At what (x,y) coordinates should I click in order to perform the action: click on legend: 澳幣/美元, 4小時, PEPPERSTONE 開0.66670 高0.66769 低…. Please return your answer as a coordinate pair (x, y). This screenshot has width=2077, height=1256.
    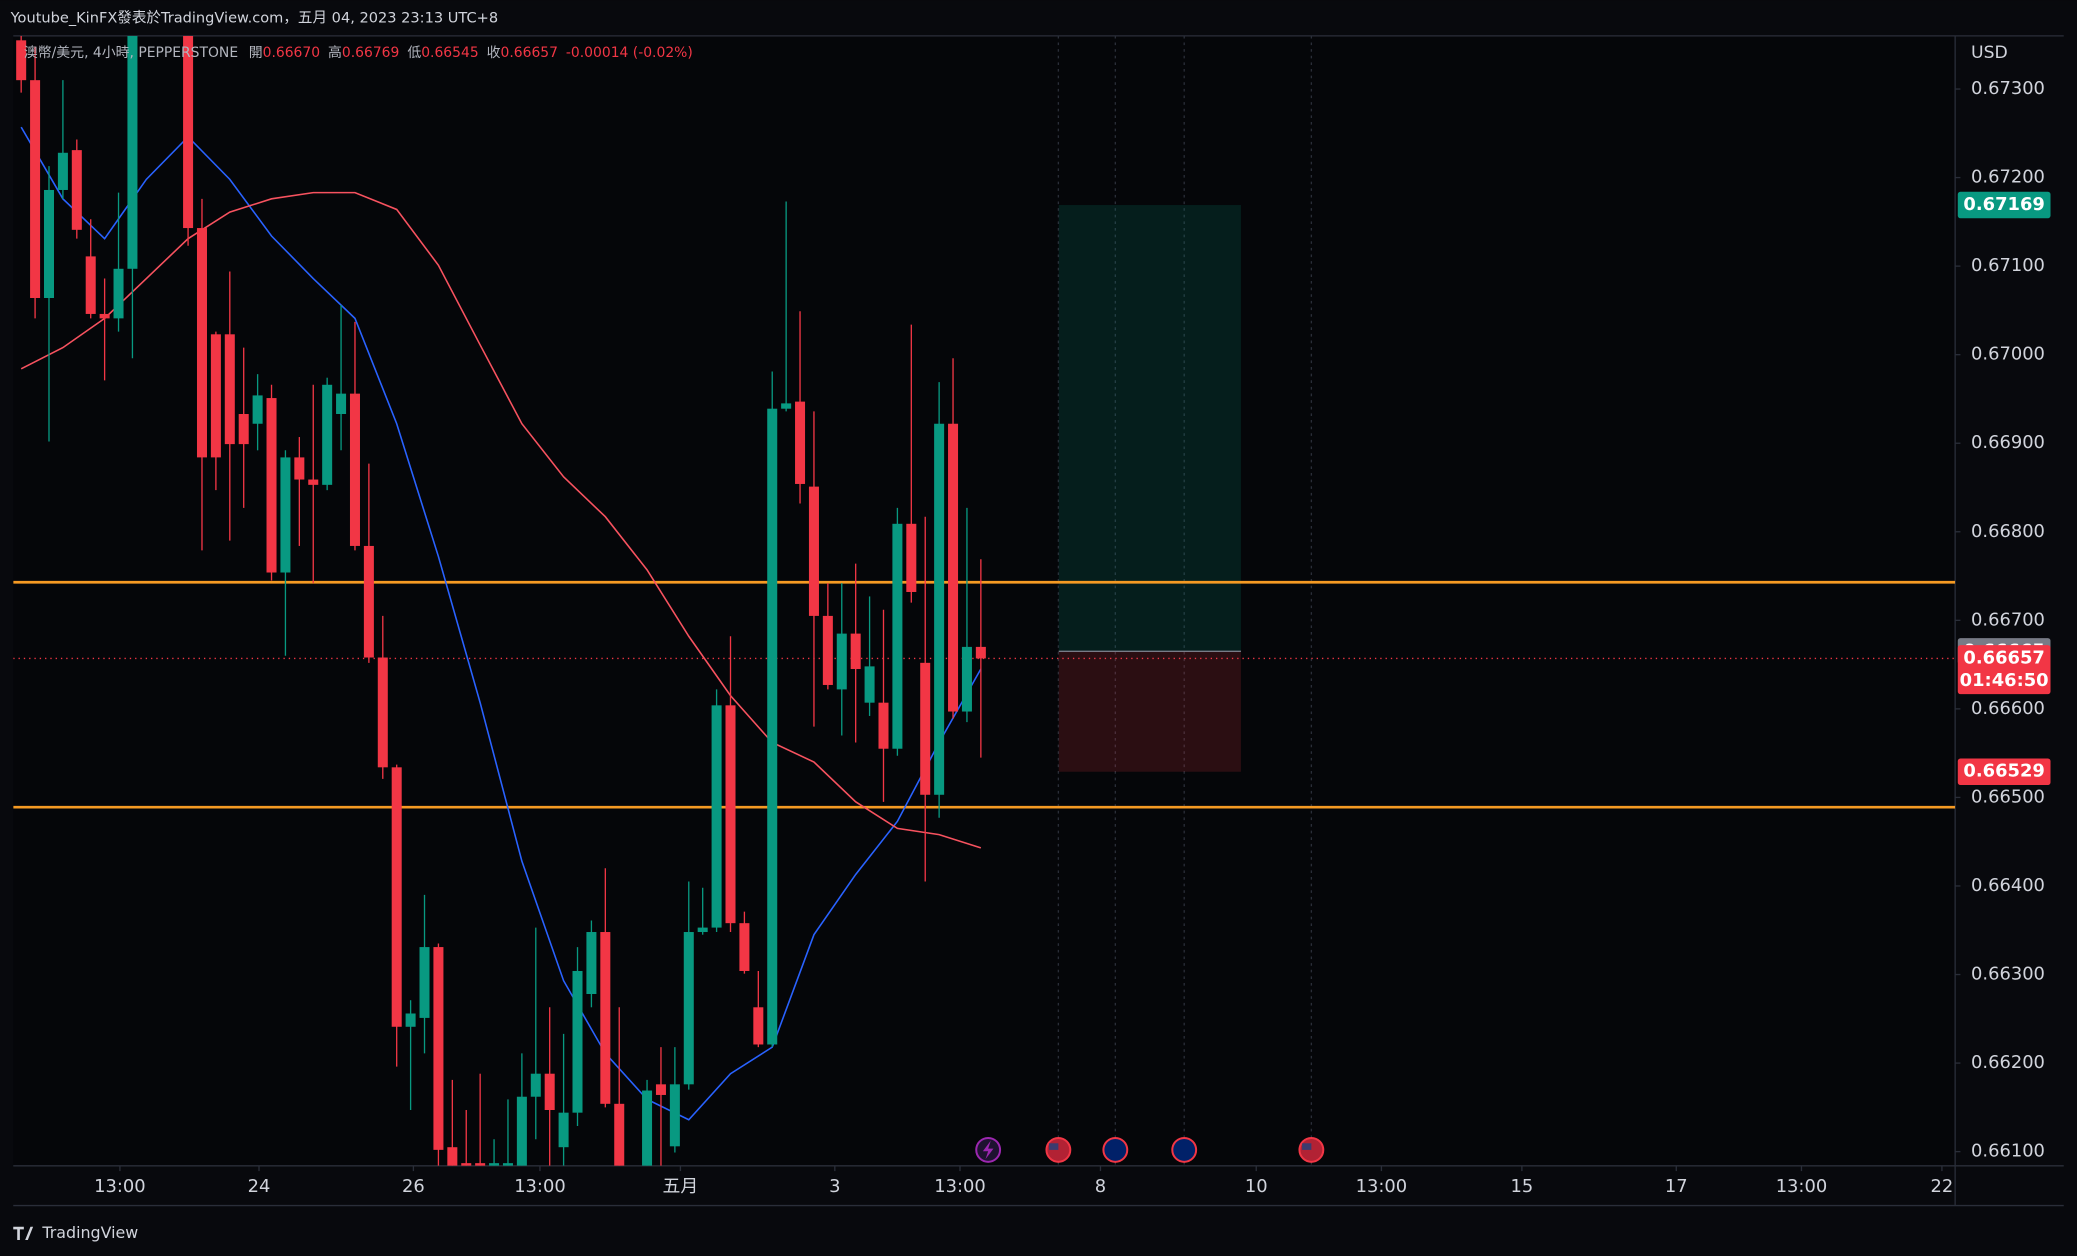
    Looking at the image, I should click on (358, 52).